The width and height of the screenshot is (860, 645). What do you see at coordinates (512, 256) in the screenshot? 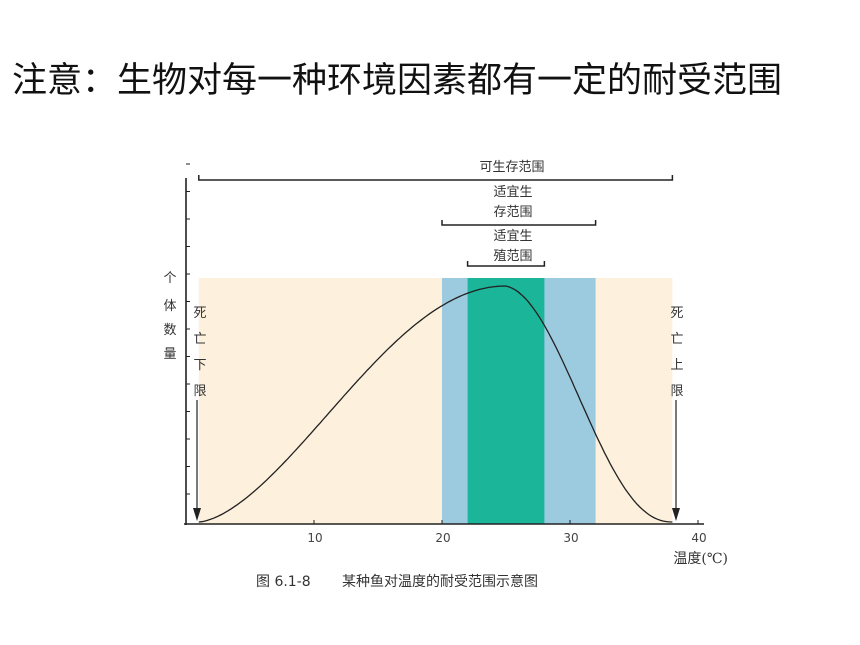
I see `suitable-breeding-label-line2: 殖范围` at bounding box center [512, 256].